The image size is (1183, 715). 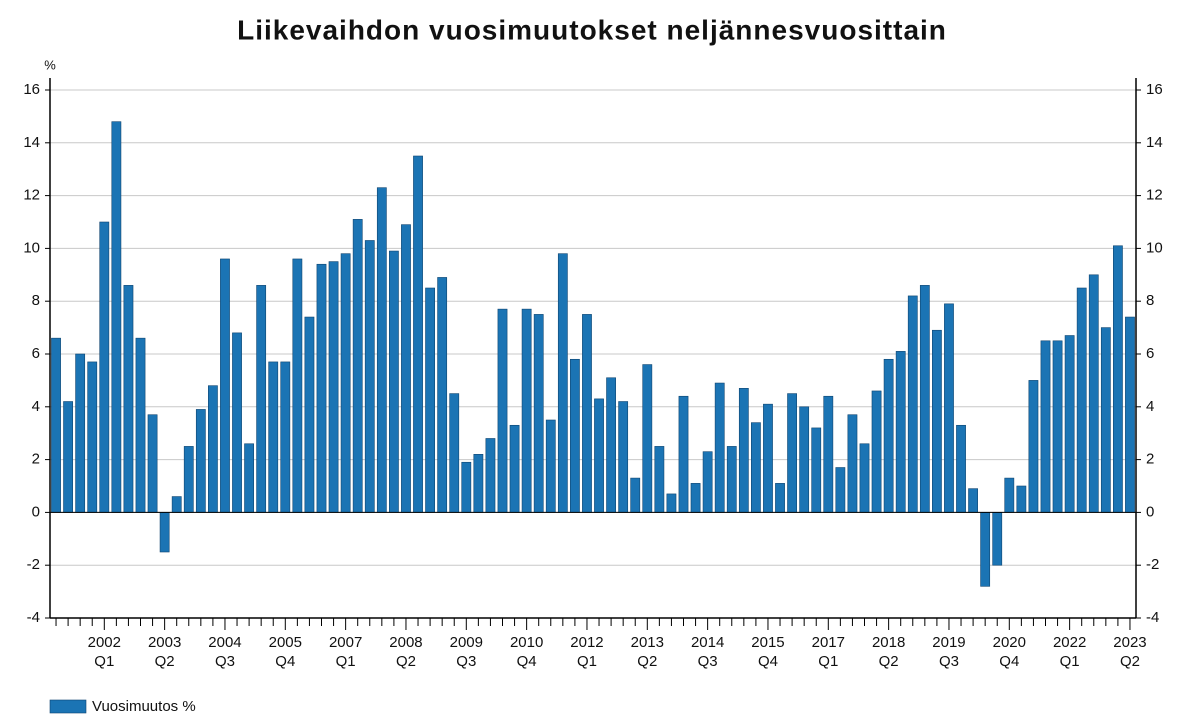 I want to click on y2-tick-label: -4, so click(x=1152, y=617).